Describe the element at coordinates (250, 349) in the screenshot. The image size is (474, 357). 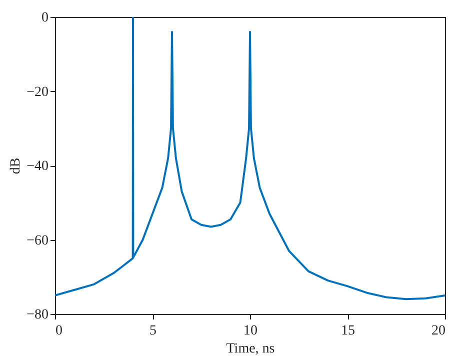
I see `x-axis-title: Time, ns` at that location.